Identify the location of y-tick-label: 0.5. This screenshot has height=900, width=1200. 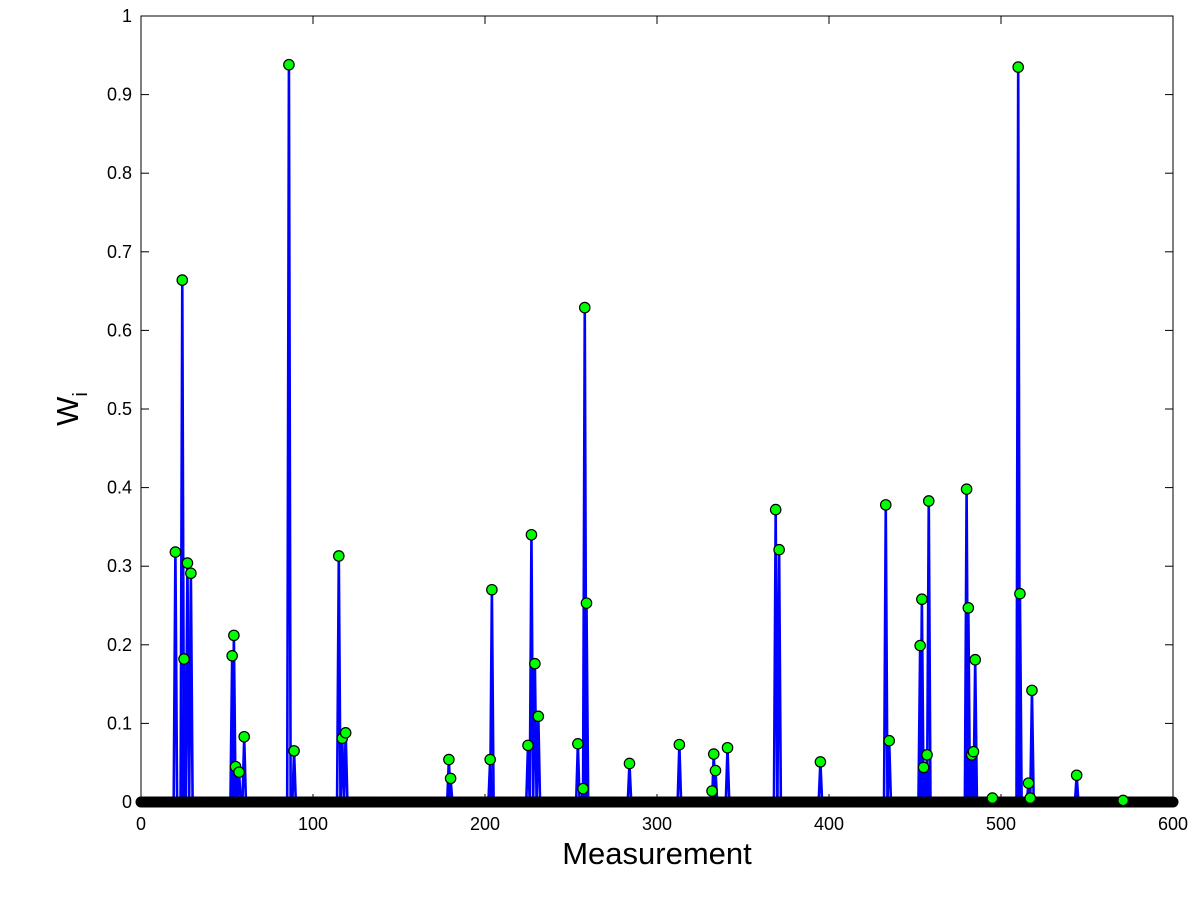
(119, 409).